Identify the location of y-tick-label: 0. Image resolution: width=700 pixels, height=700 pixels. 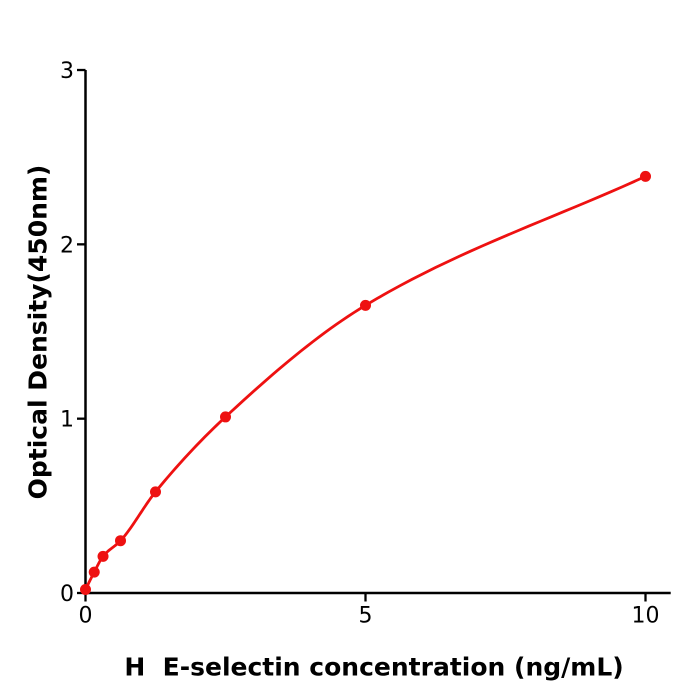
(67, 594).